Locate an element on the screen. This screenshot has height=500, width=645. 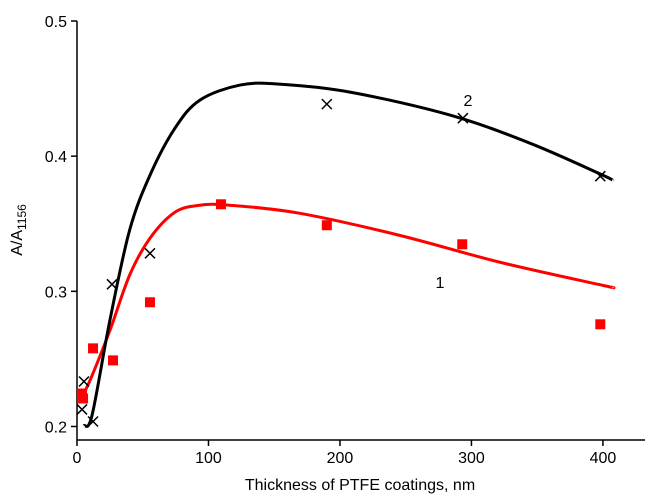
x-axis-label: Thickness of PTFE coatings, nm is located at coordinates (360, 485).